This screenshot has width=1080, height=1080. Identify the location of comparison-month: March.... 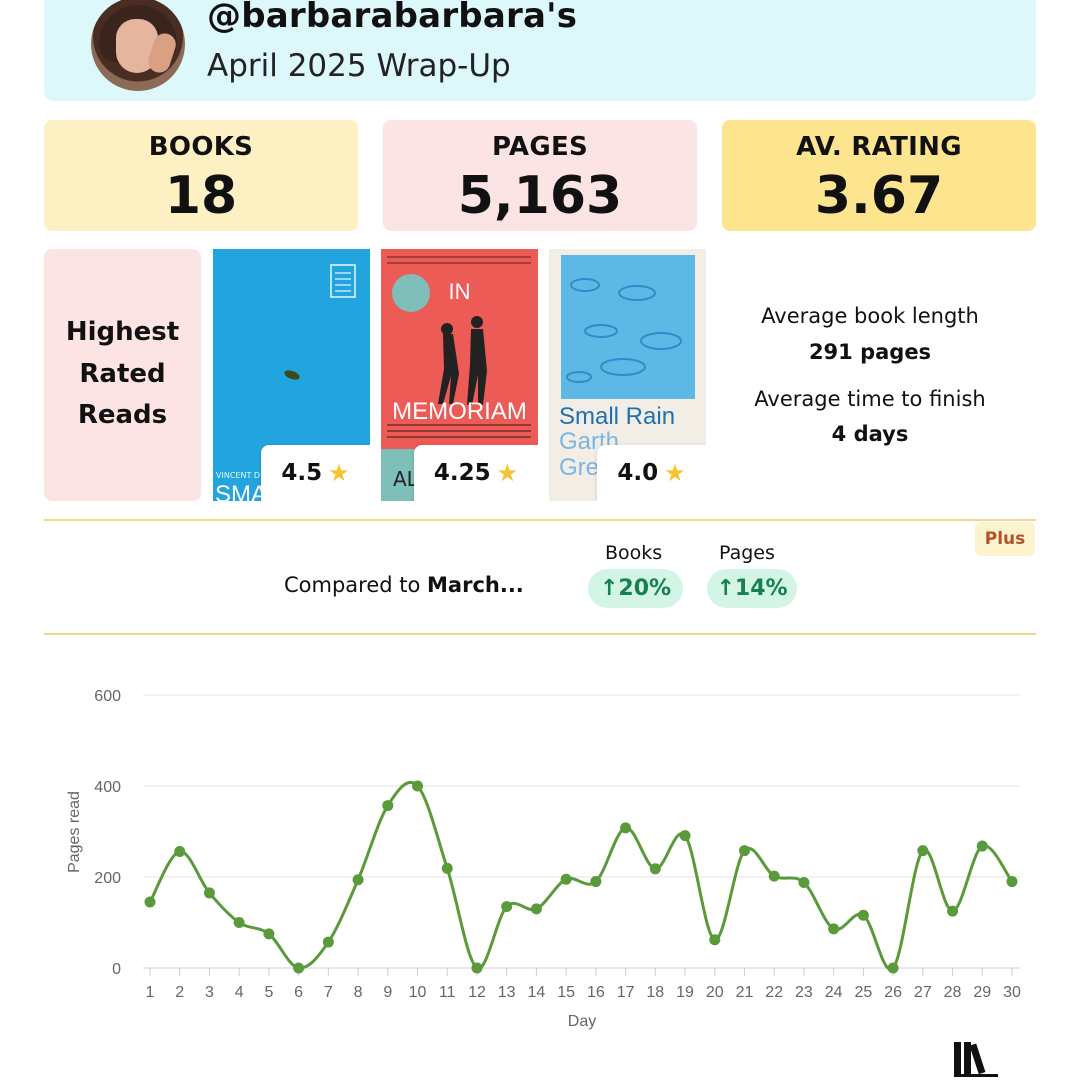
(475, 585).